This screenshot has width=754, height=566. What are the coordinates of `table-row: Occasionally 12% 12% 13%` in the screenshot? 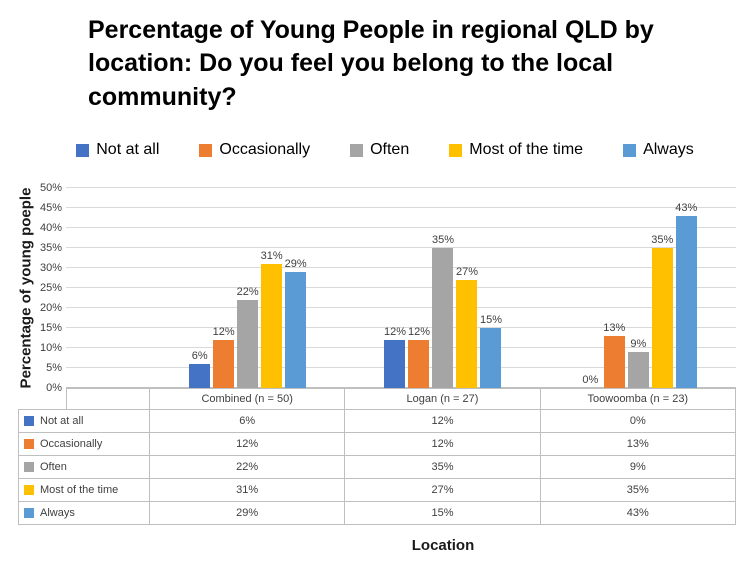 It's located at (377, 444).